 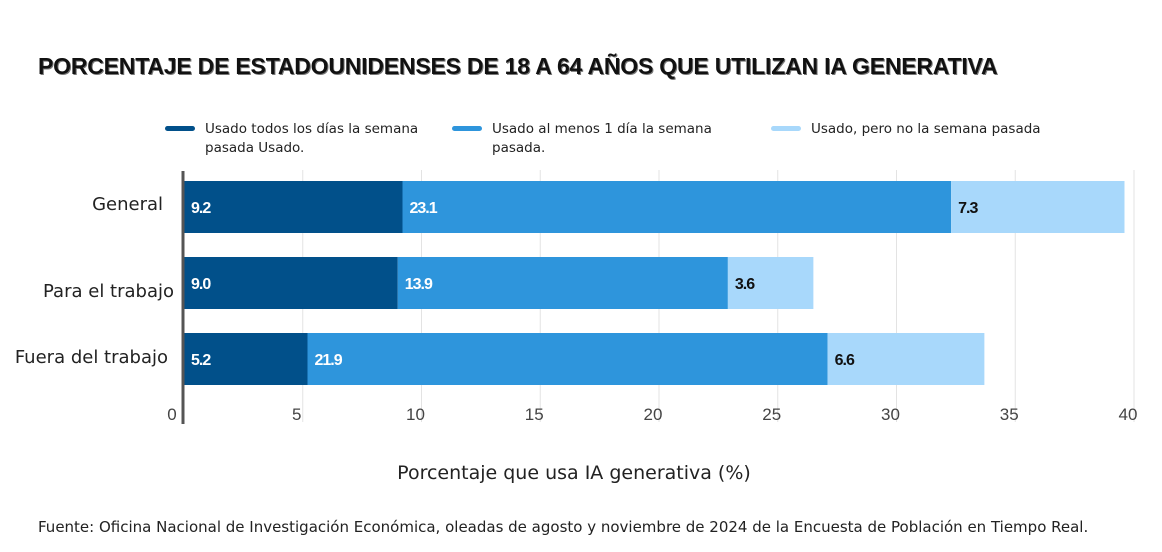 I want to click on x-tick-label: 20, so click(x=653, y=414).